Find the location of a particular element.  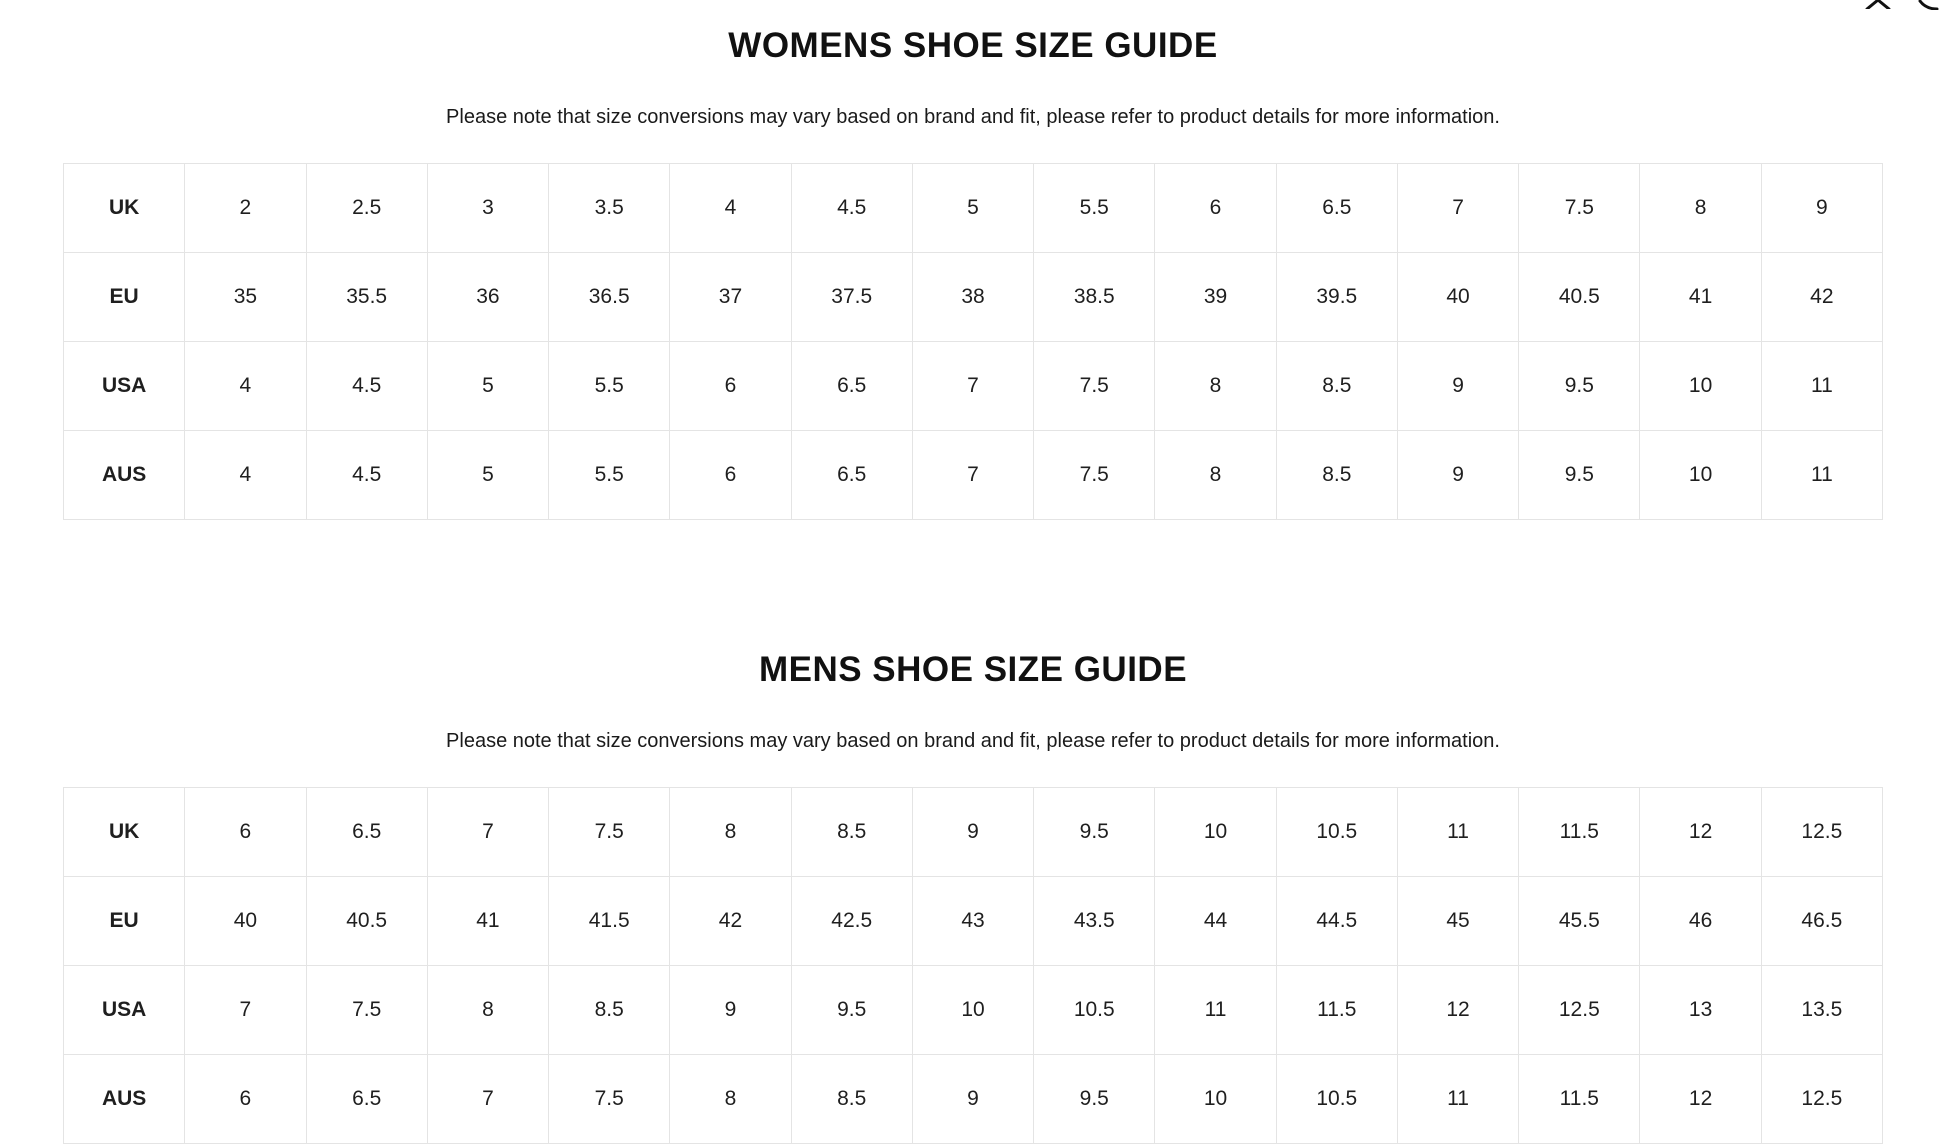

size-cell: 36 is located at coordinates (488, 297).